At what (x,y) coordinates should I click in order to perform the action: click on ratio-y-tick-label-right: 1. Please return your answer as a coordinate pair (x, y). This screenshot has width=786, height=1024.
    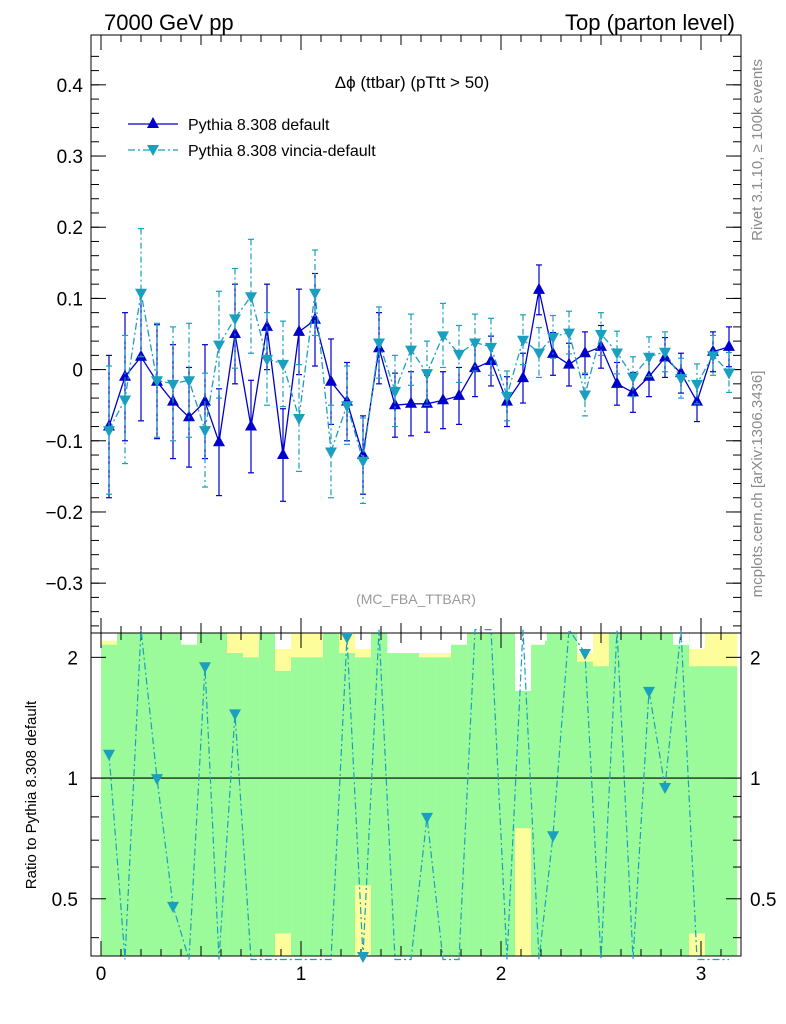
    Looking at the image, I should click on (755, 779).